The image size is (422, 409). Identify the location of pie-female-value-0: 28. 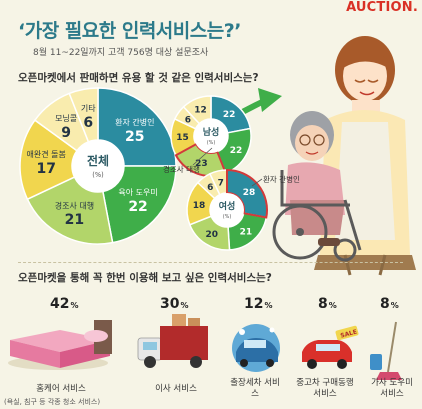
(249, 193).